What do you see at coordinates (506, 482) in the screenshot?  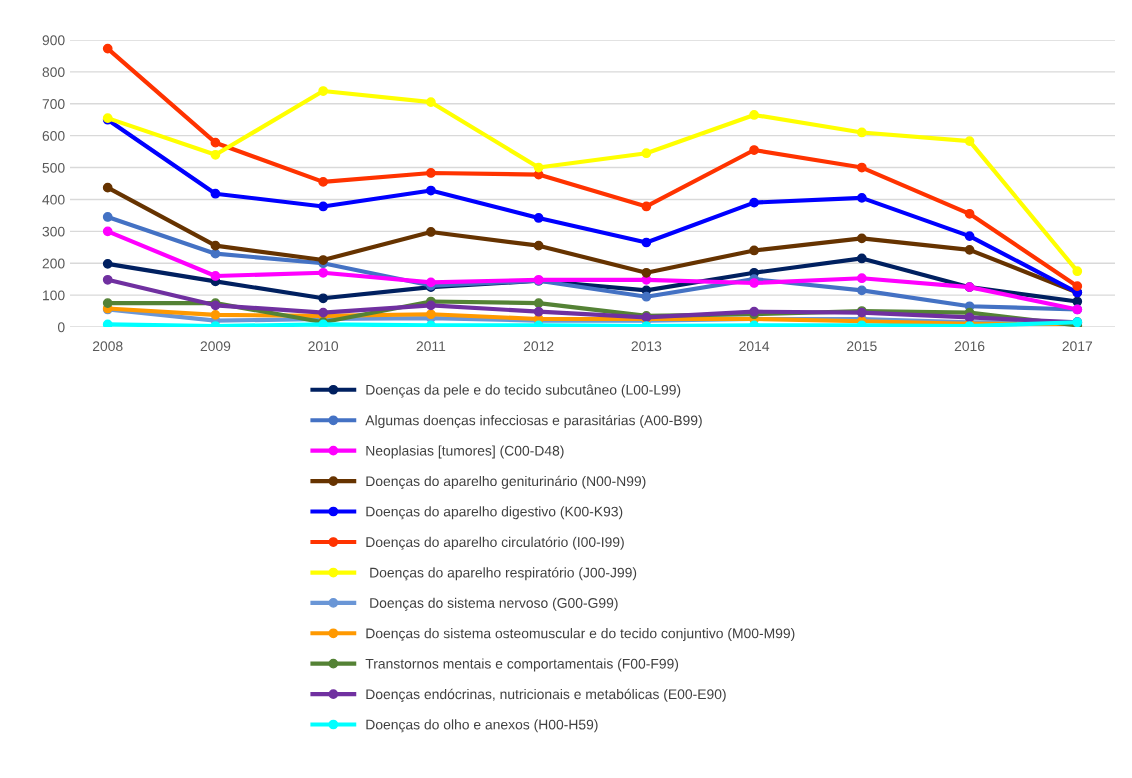 I see `legend-label: Doenças do aparelho geniturinário (N00-N99)` at bounding box center [506, 482].